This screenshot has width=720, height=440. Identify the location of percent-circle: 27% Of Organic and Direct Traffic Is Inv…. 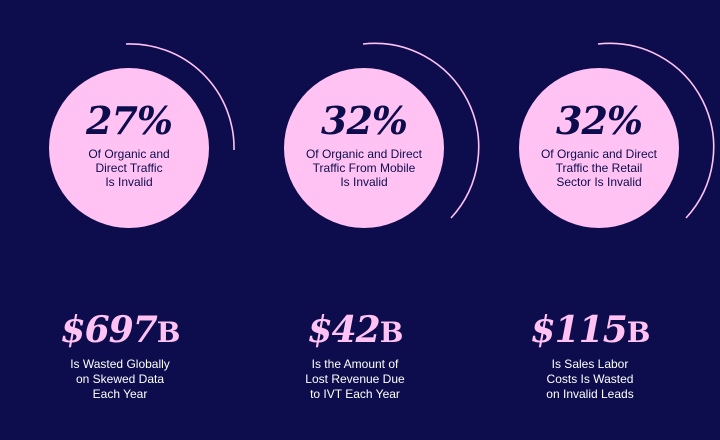
(129, 148).